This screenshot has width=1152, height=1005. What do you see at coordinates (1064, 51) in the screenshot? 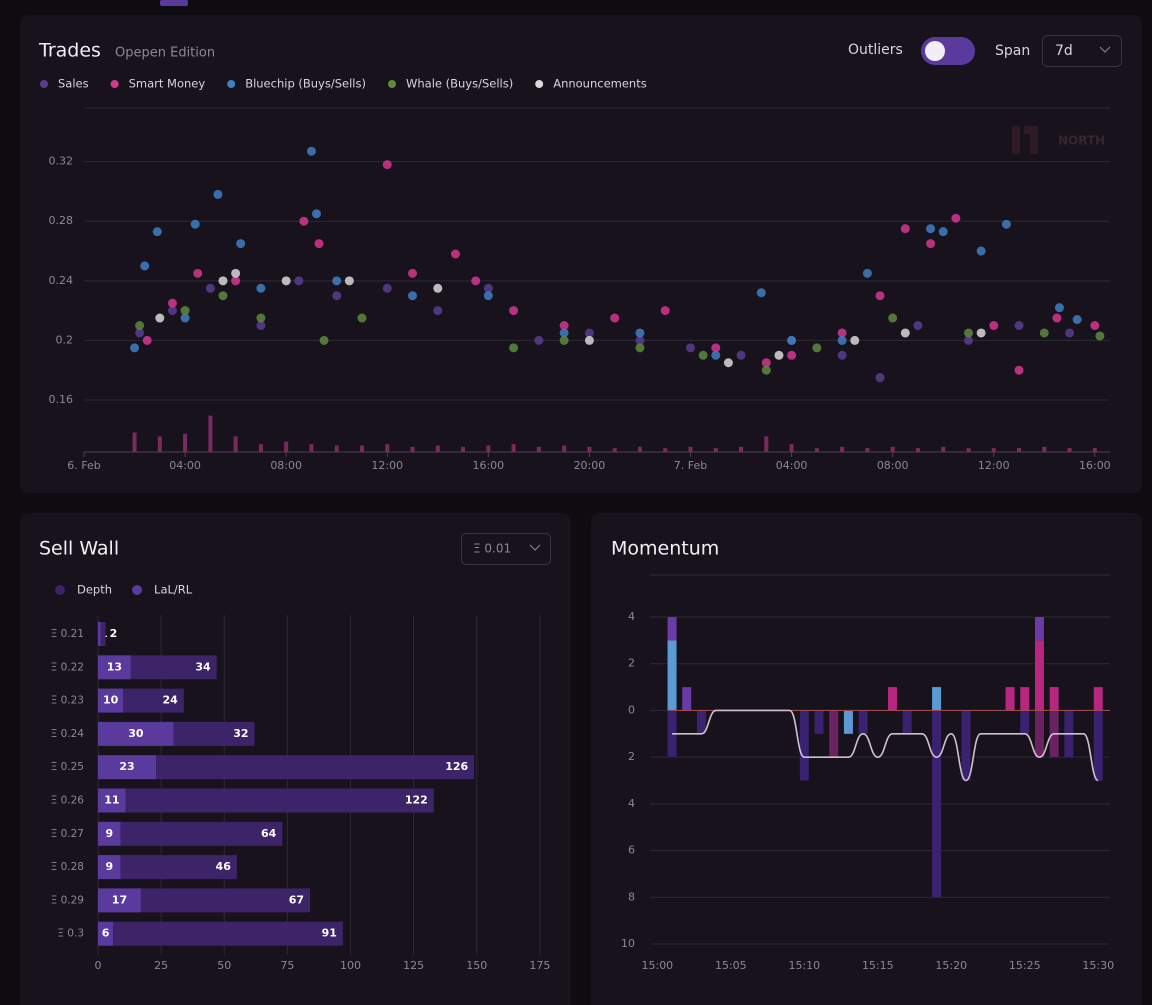
I see `select-value: 7d` at bounding box center [1064, 51].